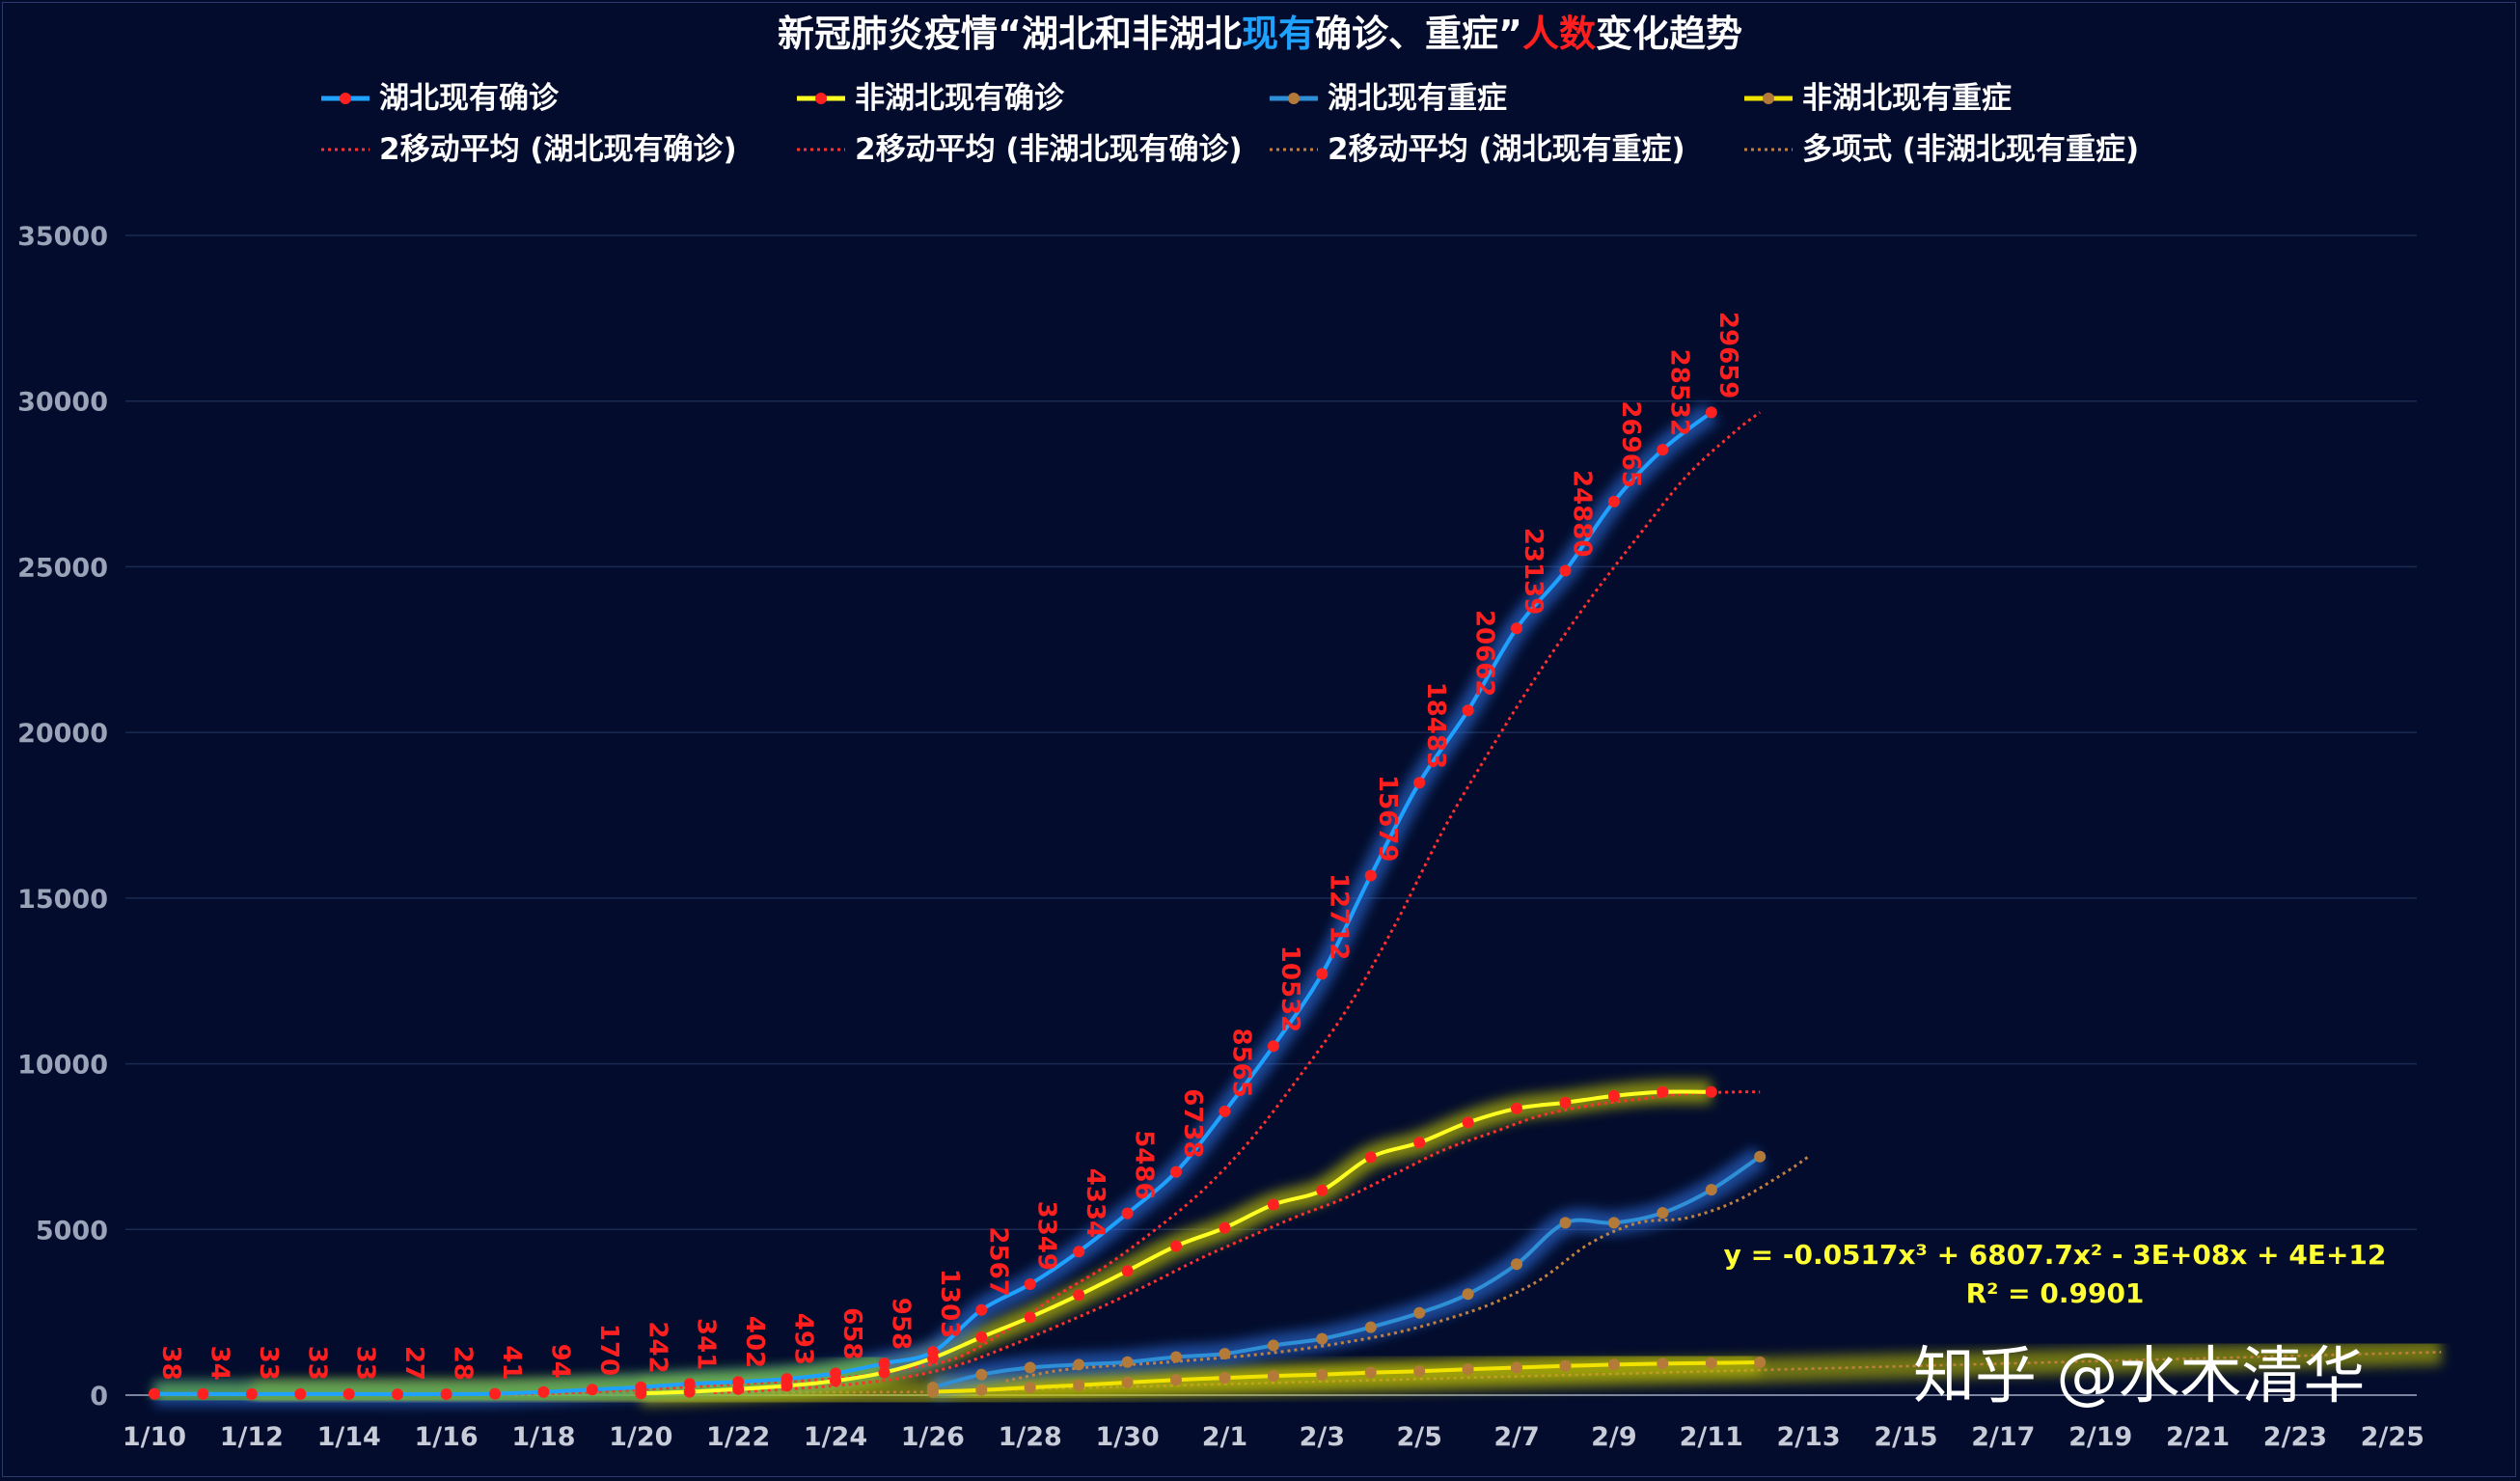 This screenshot has width=2520, height=1481. I want to click on legend-marker, so click(821, 98).